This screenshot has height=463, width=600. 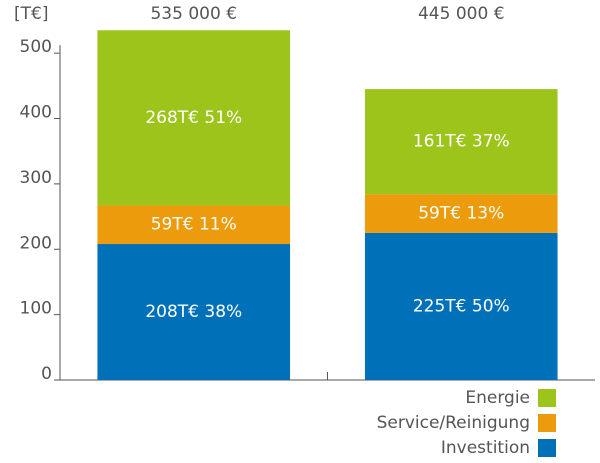 I want to click on y-tick-label: 200, so click(x=36, y=243).